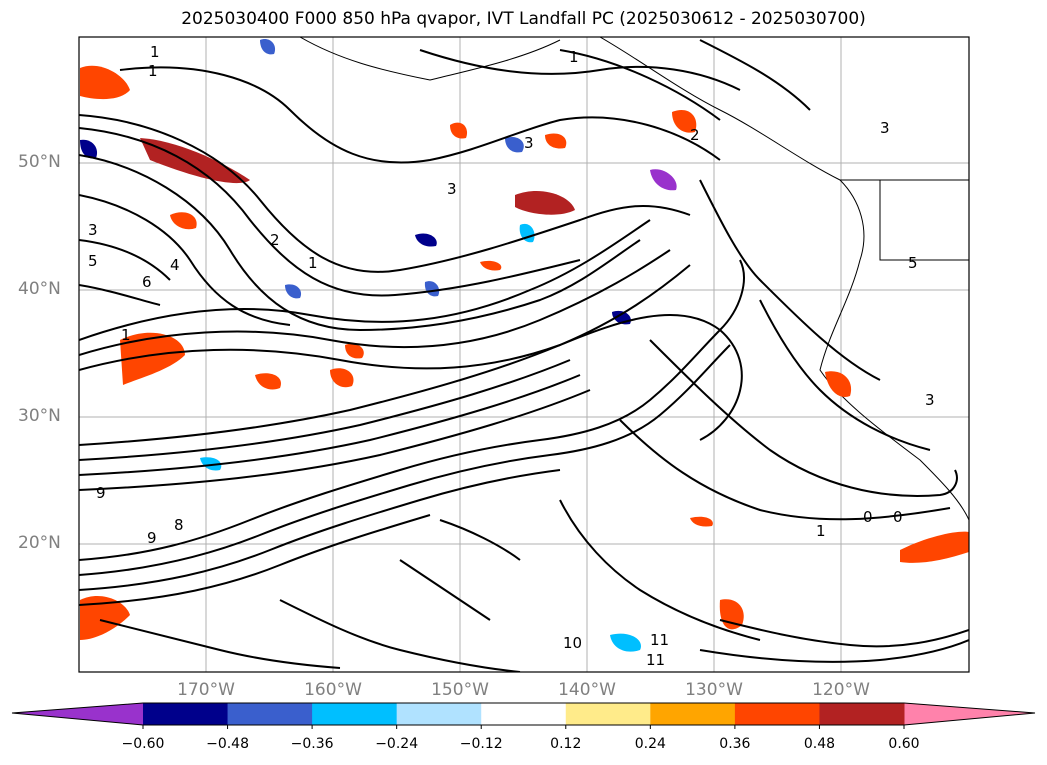 This screenshot has height=765, width=1047. Describe the element at coordinates (227, 744) in the screenshot. I see `colorbar-tick-label: −0.48` at that location.